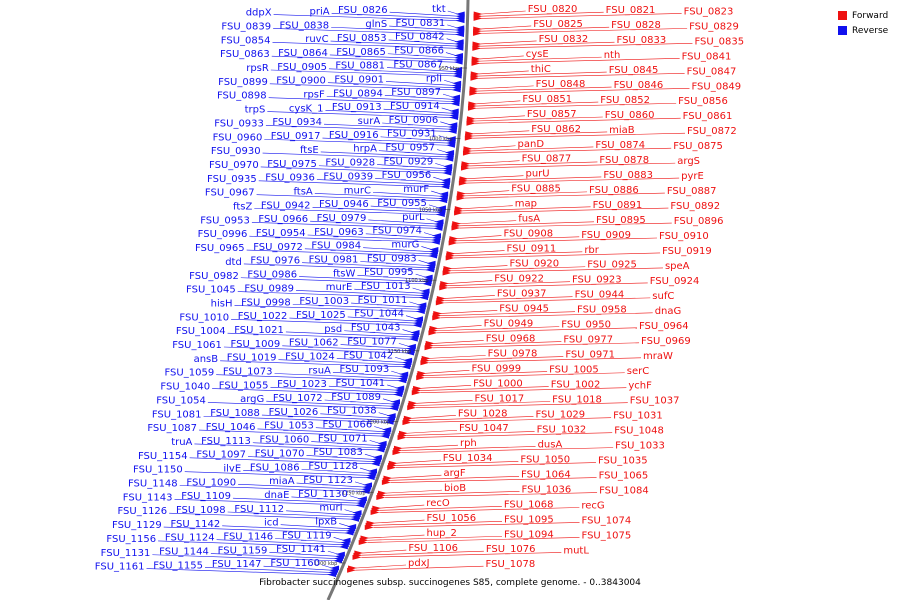 This screenshot has height=600, width=900. Describe the element at coordinates (234, 165) in the screenshot. I see `reverse-gene-label: FSU_0970` at that location.